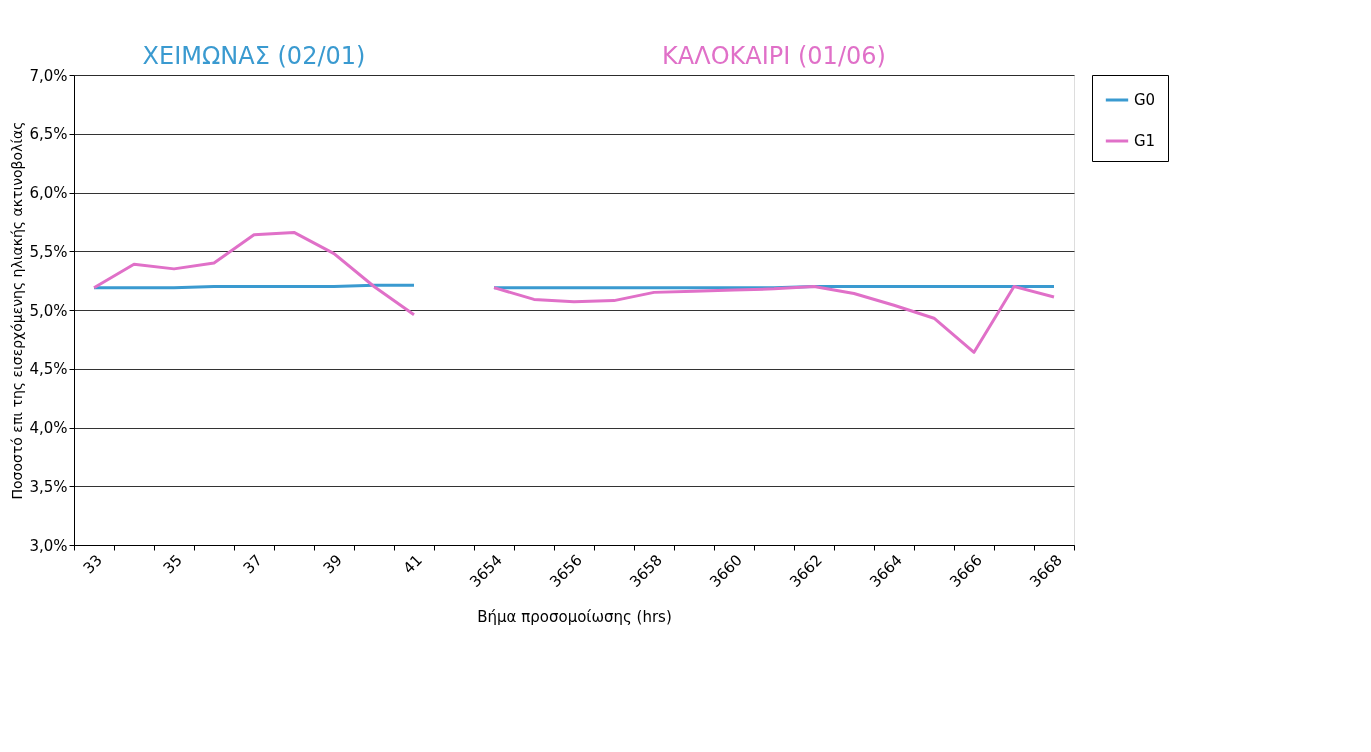 Image resolution: width=1371 pixels, height=752 pixels. I want to click on x-tick-label: 37, so click(252, 564).